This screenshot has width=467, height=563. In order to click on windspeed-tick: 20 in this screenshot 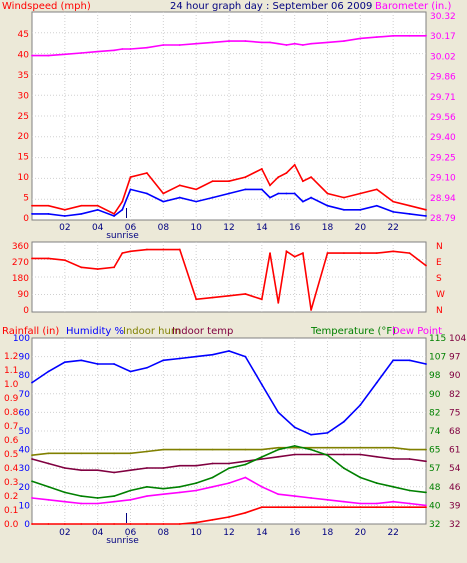, I will do `click(24, 137)`.